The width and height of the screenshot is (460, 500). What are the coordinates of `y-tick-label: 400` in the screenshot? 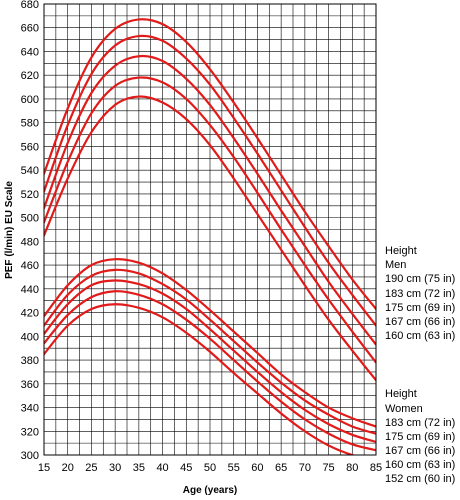 It's located at (30, 337).